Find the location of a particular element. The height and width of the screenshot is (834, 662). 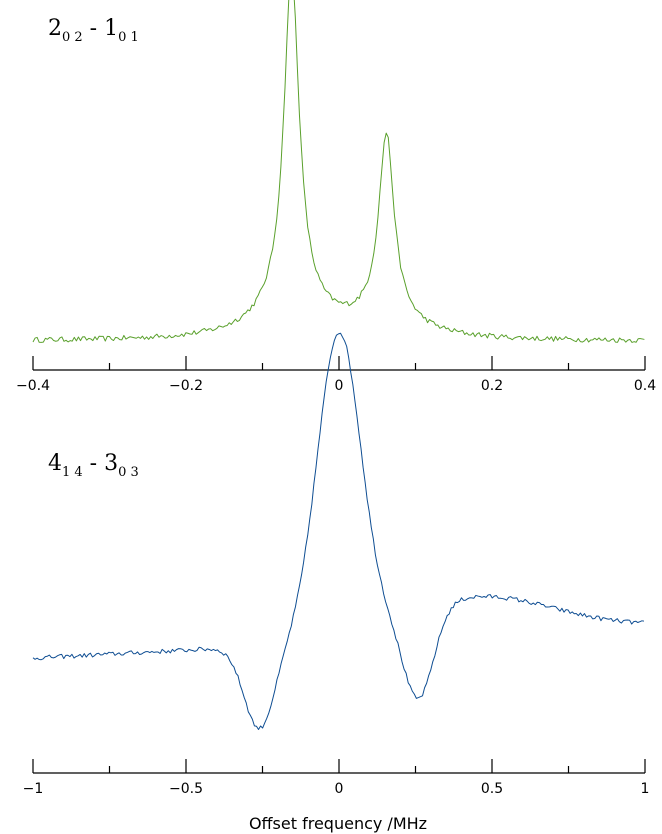

x-ticks-bottom: −1 −0.5 0 0.5 1 is located at coordinates (336, 778).